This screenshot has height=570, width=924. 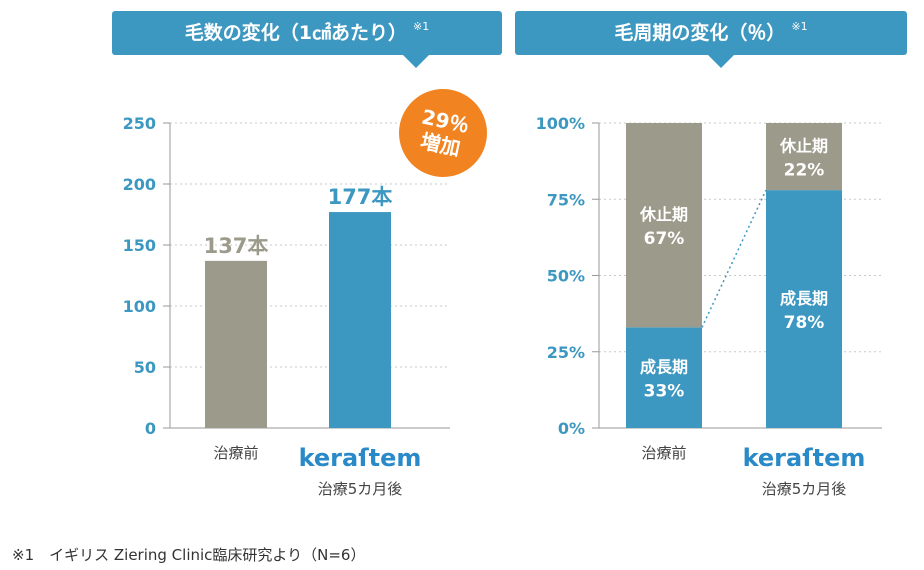 What do you see at coordinates (139, 245) in the screenshot?
I see `chart1-y-tick-label: 150` at bounding box center [139, 245].